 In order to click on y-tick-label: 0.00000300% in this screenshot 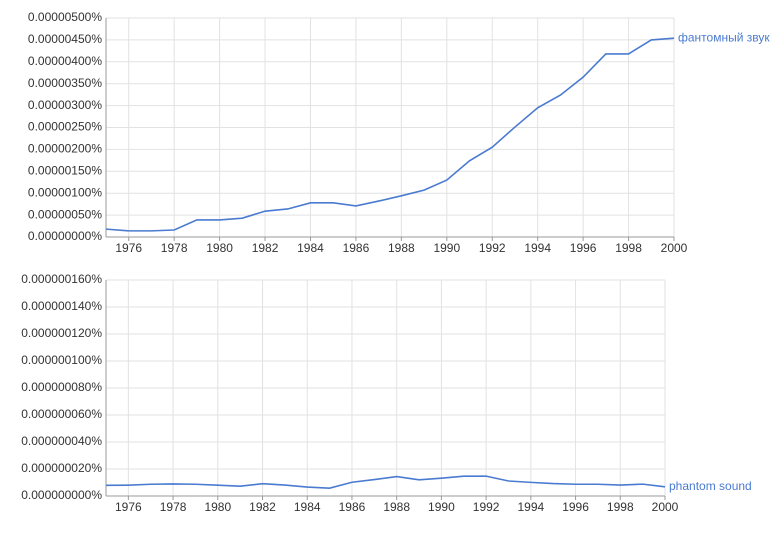, I will do `click(65, 105)`.